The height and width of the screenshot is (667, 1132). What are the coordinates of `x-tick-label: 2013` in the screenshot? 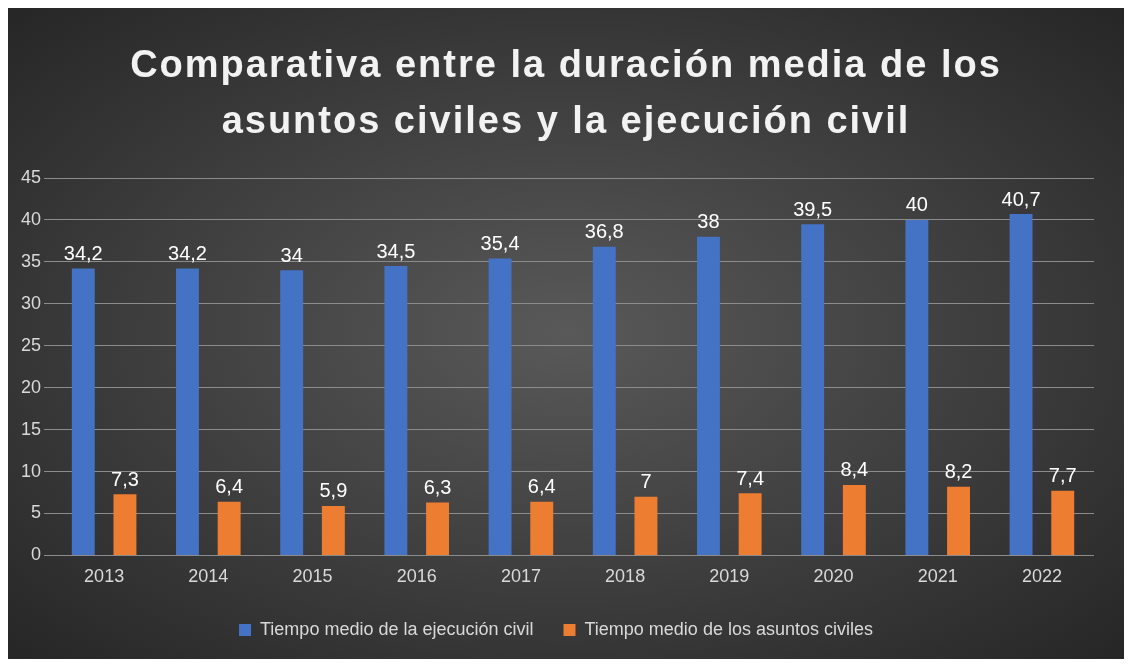 It's located at (104, 576).